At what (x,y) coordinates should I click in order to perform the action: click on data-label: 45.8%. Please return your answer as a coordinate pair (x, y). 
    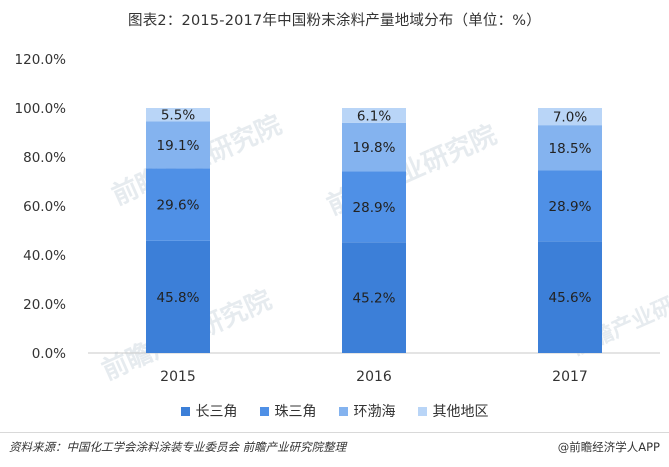
    Looking at the image, I should click on (178, 298).